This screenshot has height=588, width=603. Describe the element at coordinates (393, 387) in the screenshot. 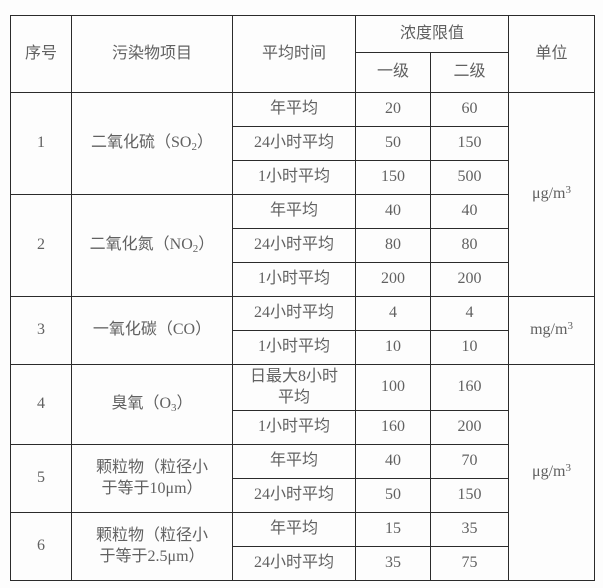

I see `level1-value: 100` at that location.